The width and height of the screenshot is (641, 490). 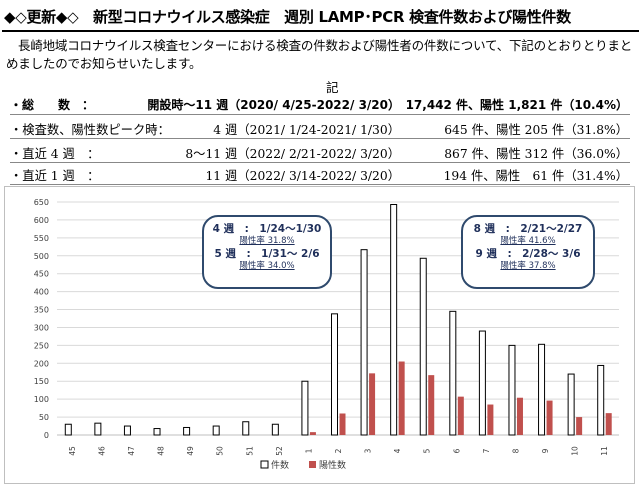 I want to click on y-tick-label: 600, so click(x=41, y=220).